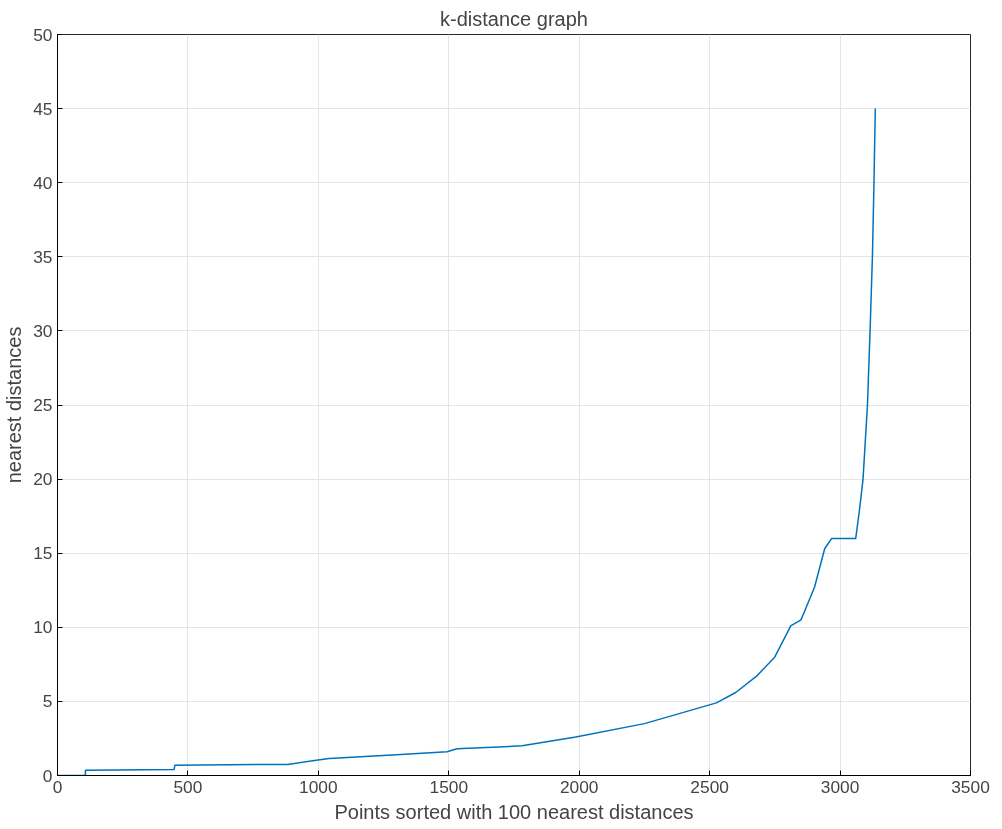 The height and width of the screenshot is (829, 1002). What do you see at coordinates (514, 811) in the screenshot?
I see `x-axis-title: Points sorted with 100 nearest distances` at bounding box center [514, 811].